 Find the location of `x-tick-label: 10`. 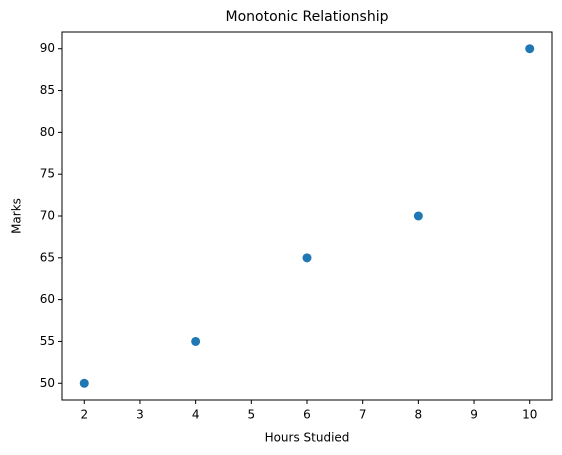

x-tick-label: 10 is located at coordinates (529, 415).